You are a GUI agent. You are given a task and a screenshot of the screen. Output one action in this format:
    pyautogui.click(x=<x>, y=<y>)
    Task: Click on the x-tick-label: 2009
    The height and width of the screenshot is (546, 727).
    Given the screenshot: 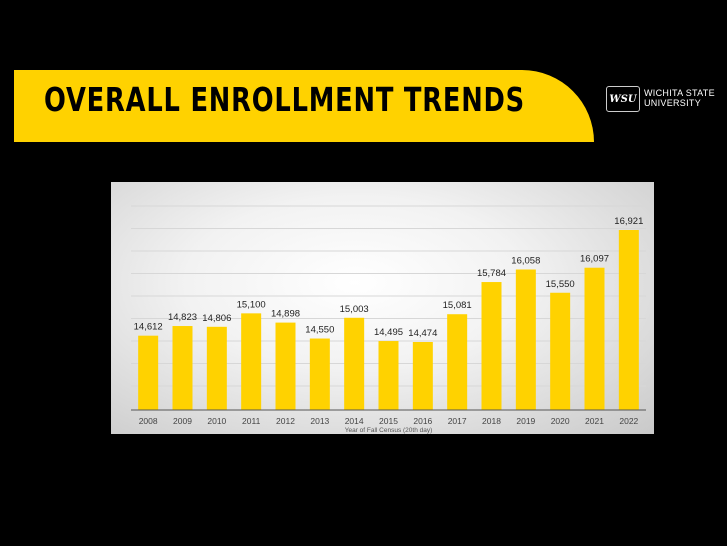 What is the action you would take?
    pyautogui.click(x=182, y=421)
    